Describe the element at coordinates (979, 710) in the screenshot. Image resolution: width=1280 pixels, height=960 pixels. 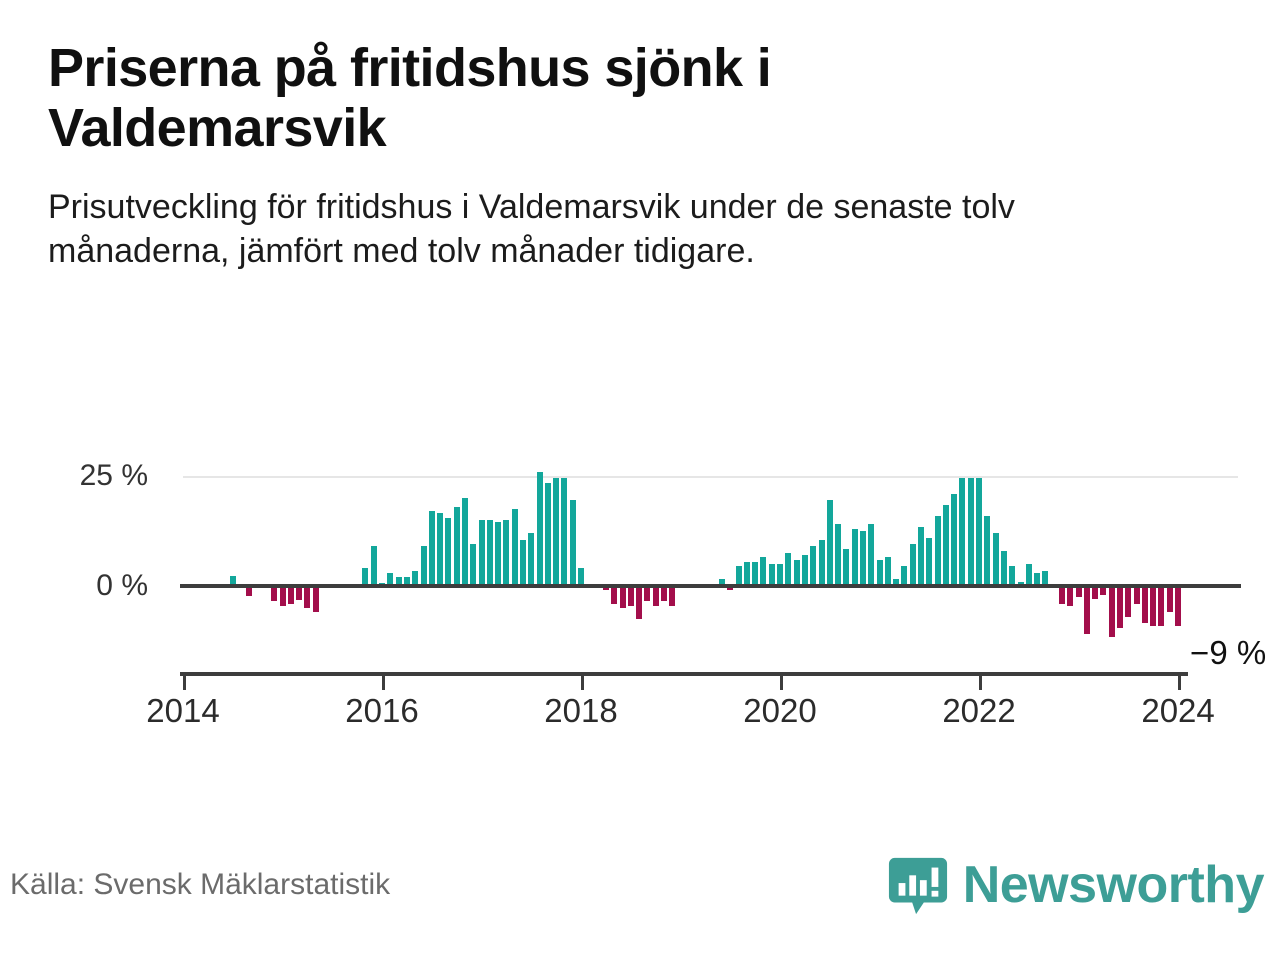
I see `x-axis-label-2022: 2022` at that location.